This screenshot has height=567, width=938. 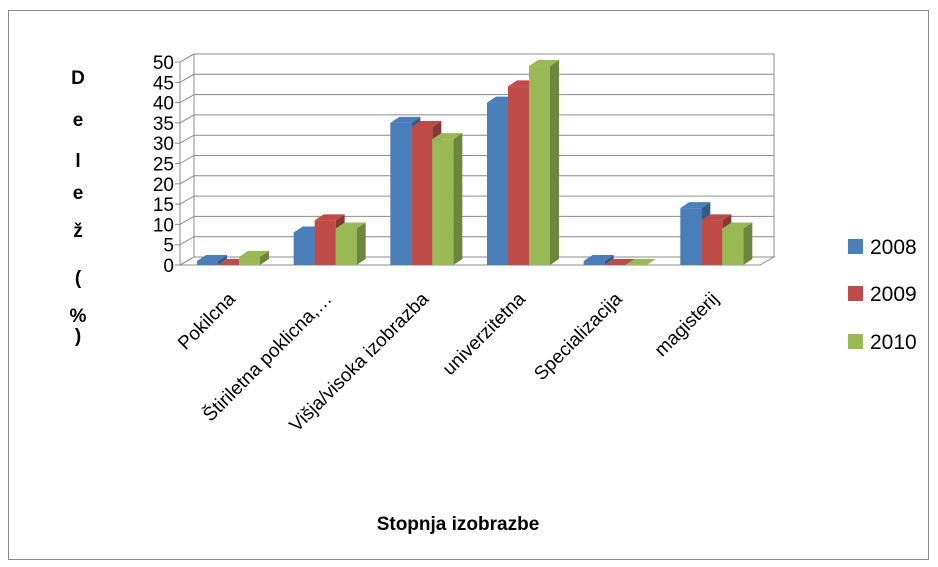 I want to click on legend-label: 2009, so click(x=893, y=294).